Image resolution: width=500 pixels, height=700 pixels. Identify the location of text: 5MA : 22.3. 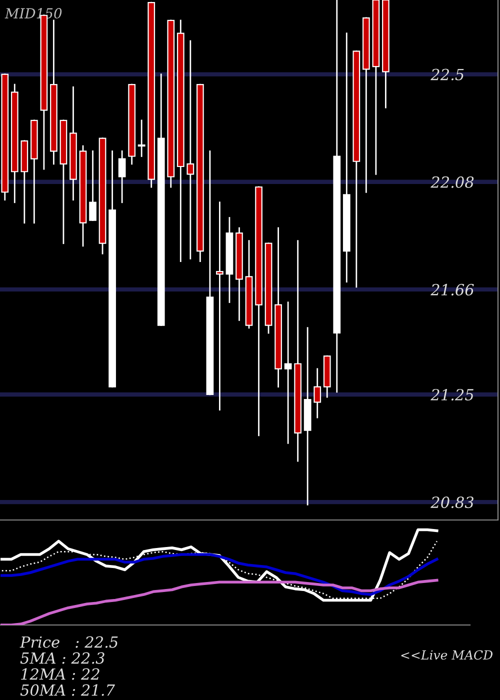
(62, 658).